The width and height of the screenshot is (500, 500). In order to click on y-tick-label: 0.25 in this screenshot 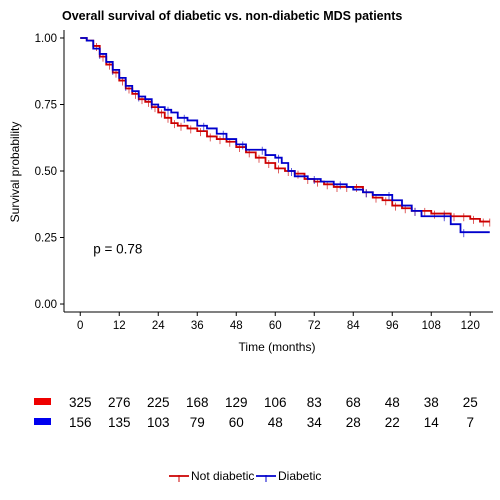, I will do `click(46, 239)`.